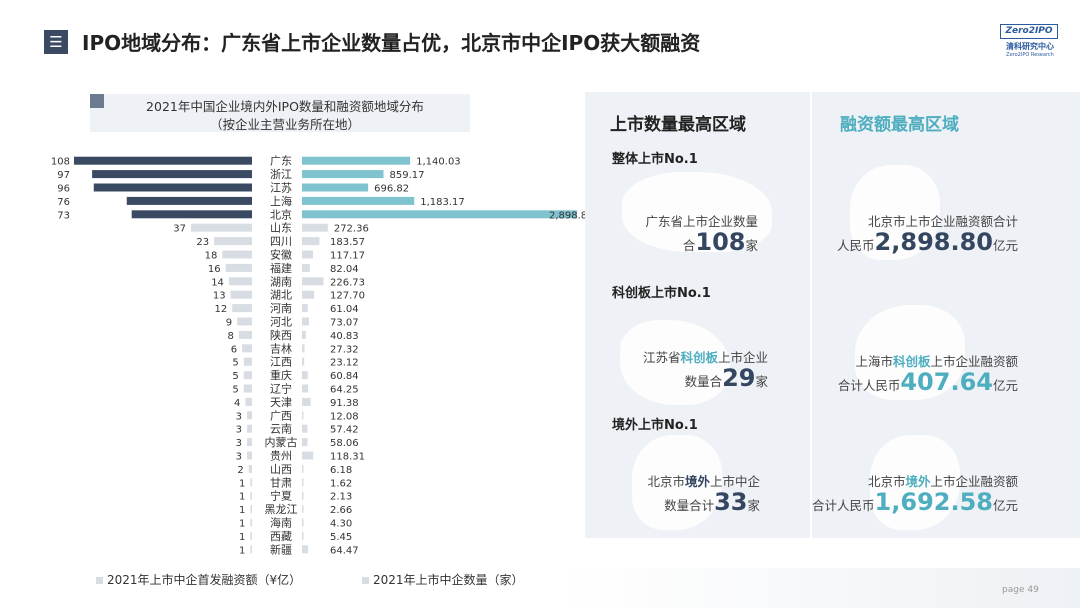 The width and height of the screenshot is (1080, 608). I want to click on count-label: 96, so click(63, 189).